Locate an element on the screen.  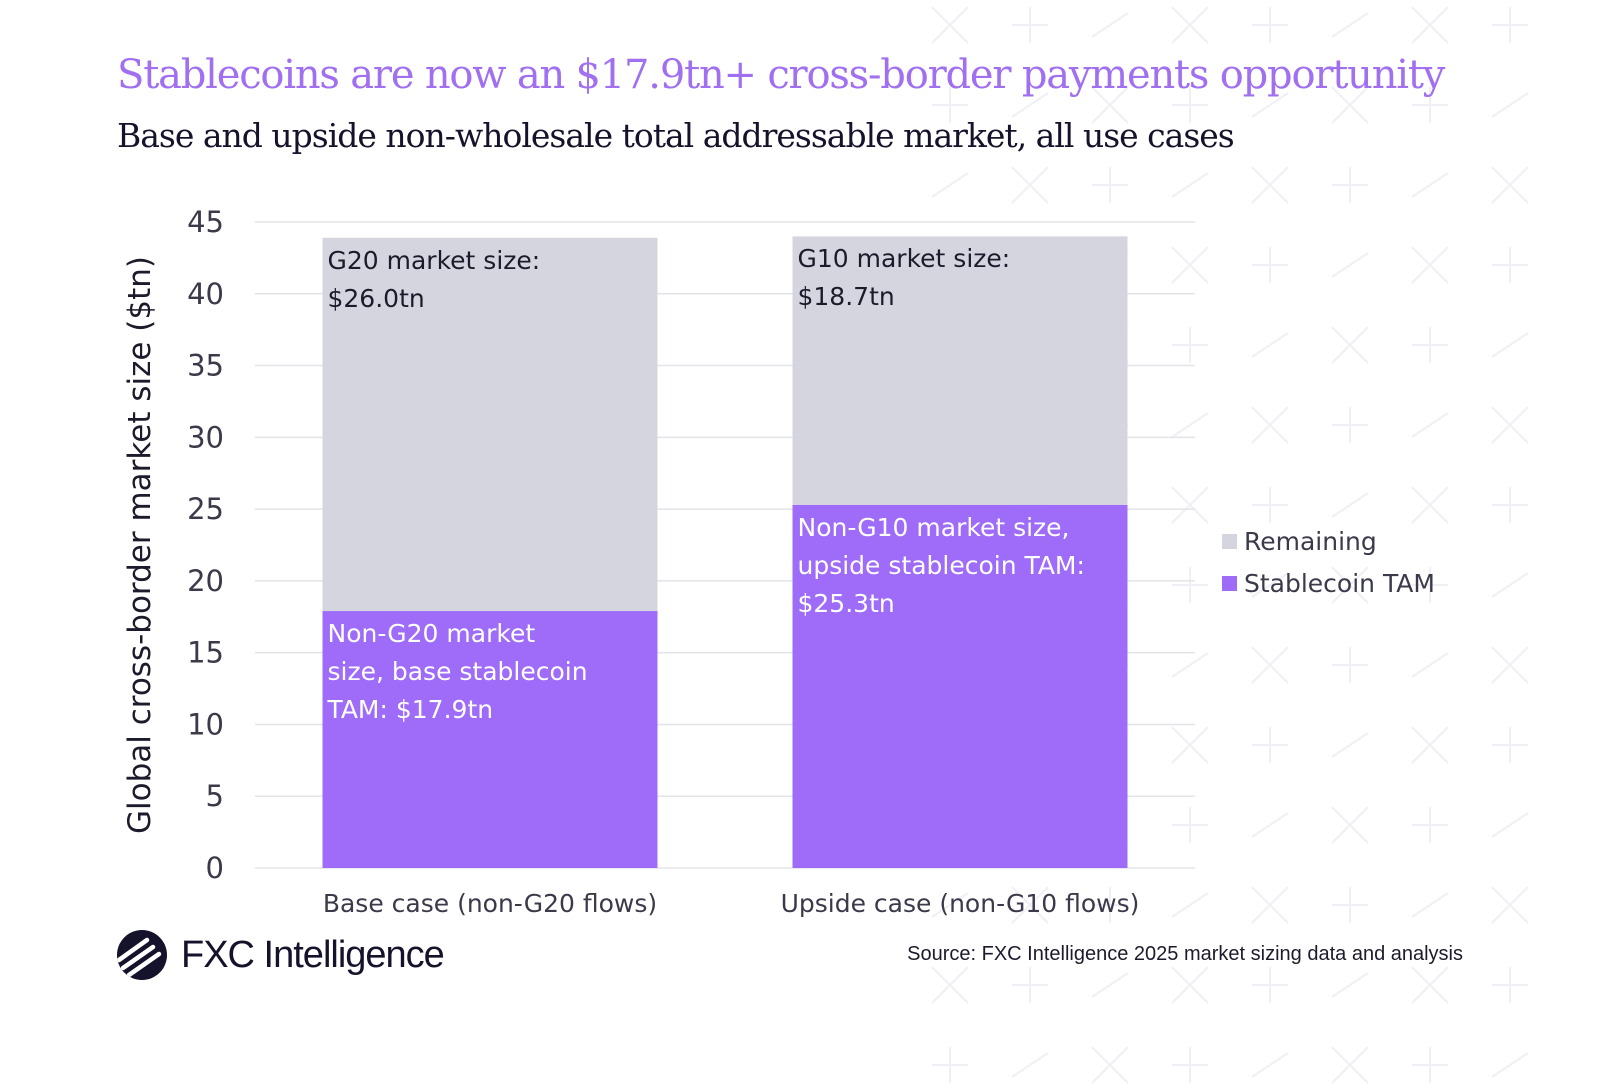
legend-item-stablecoin-tam: Stablecoin TAM is located at coordinates (1328, 583).